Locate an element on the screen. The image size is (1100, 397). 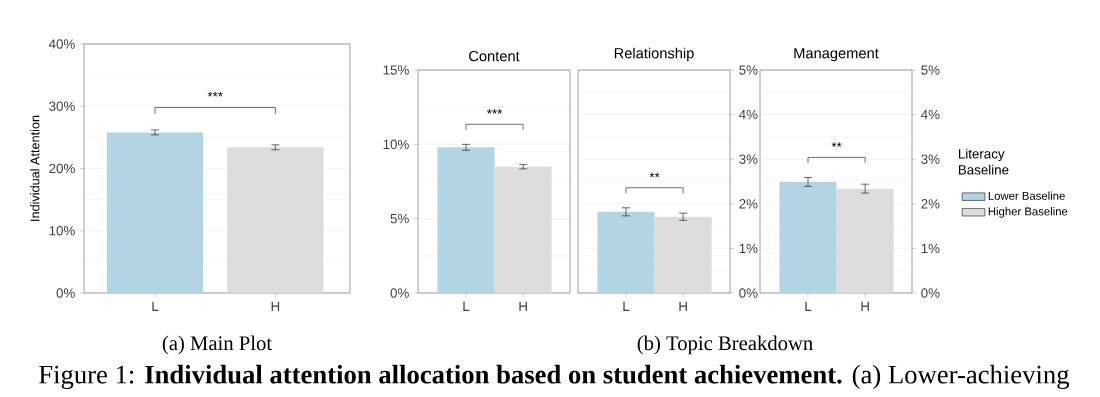
y-tick-label: 5% is located at coordinates (399, 218).